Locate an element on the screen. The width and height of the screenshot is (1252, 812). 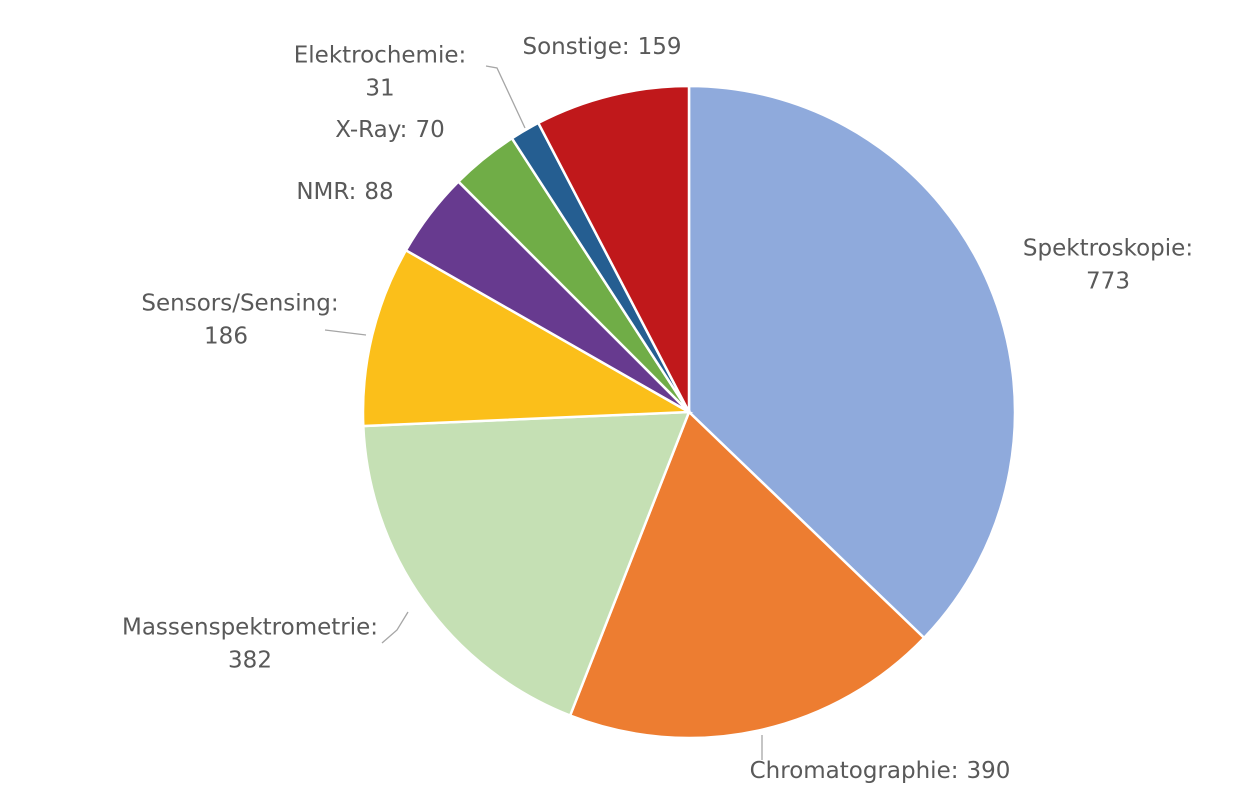
data-label: X-Ray: 70 is located at coordinates (389, 130).